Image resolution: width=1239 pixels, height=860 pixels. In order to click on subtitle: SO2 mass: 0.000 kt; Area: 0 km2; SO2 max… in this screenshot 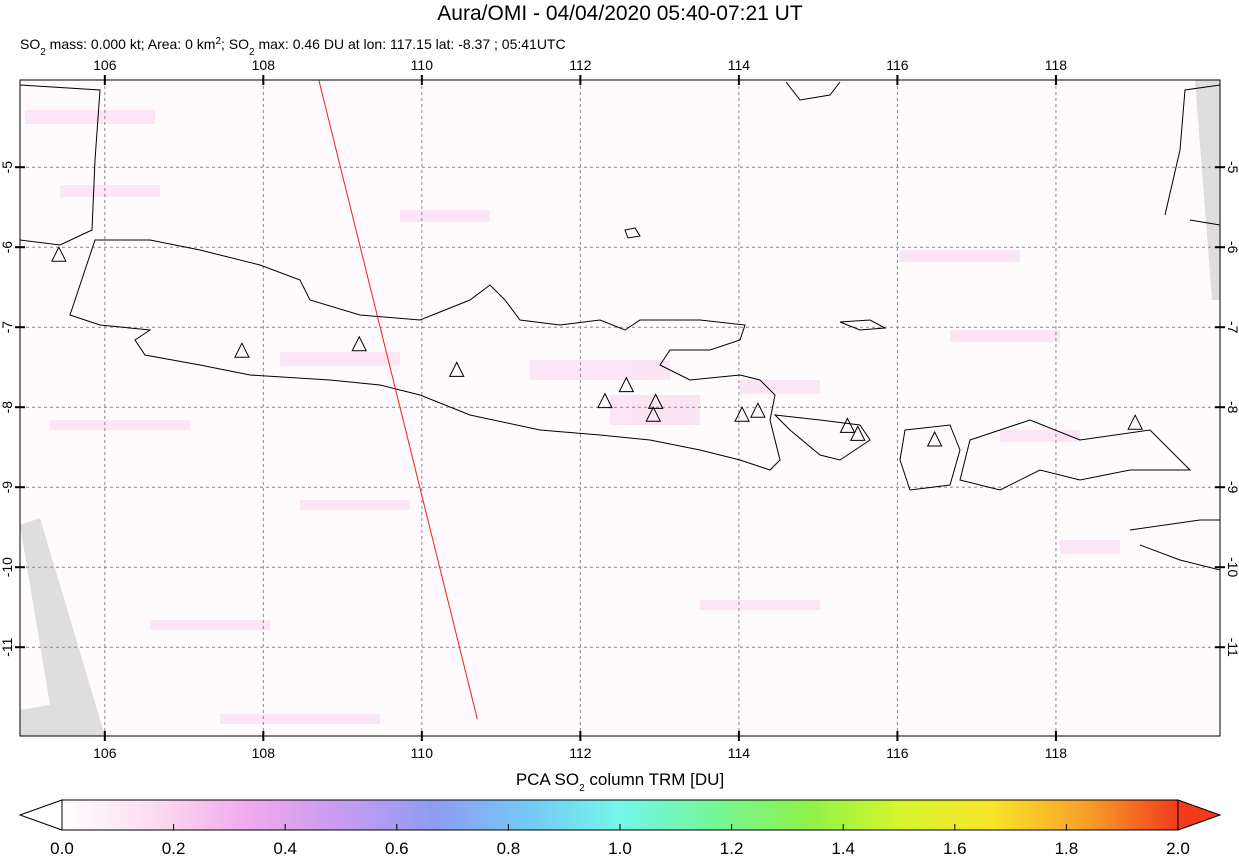, I will do `click(293, 47)`.